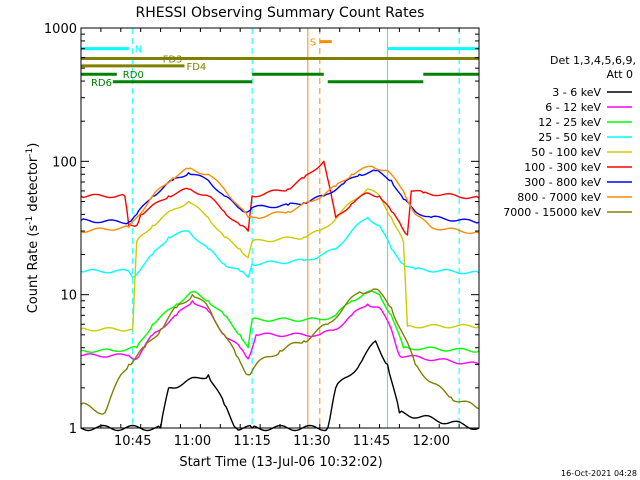 The width and height of the screenshot is (640, 480). What do you see at coordinates (552, 212) in the screenshot?
I see `legend-label-8: 7000 - 15000 keV` at bounding box center [552, 212].